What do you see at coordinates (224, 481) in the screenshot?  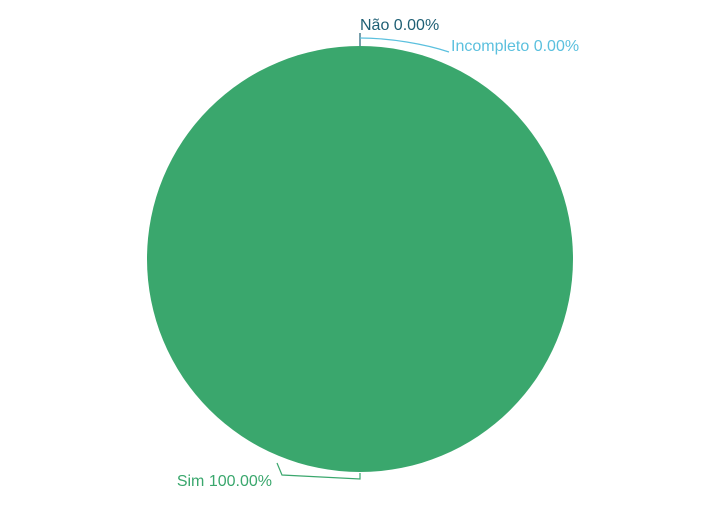 I see `slice-label-sim: Sim 100.00%` at bounding box center [224, 481].